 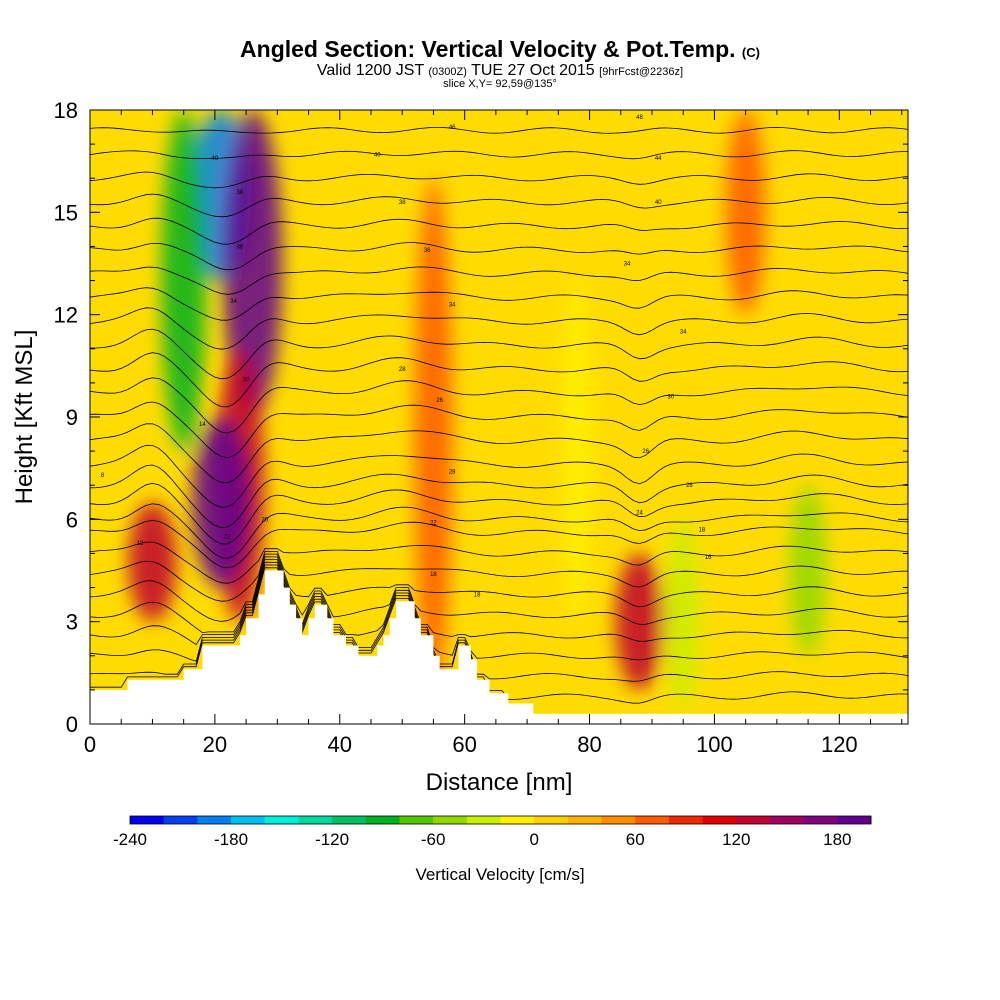 I want to click on y-tick-label: 18, so click(x=66, y=110).